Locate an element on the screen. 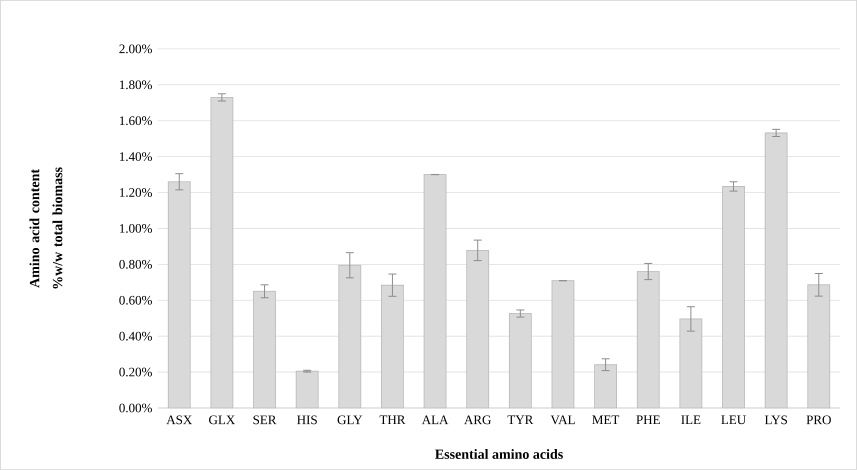  x-tick-label: THR is located at coordinates (393, 420).